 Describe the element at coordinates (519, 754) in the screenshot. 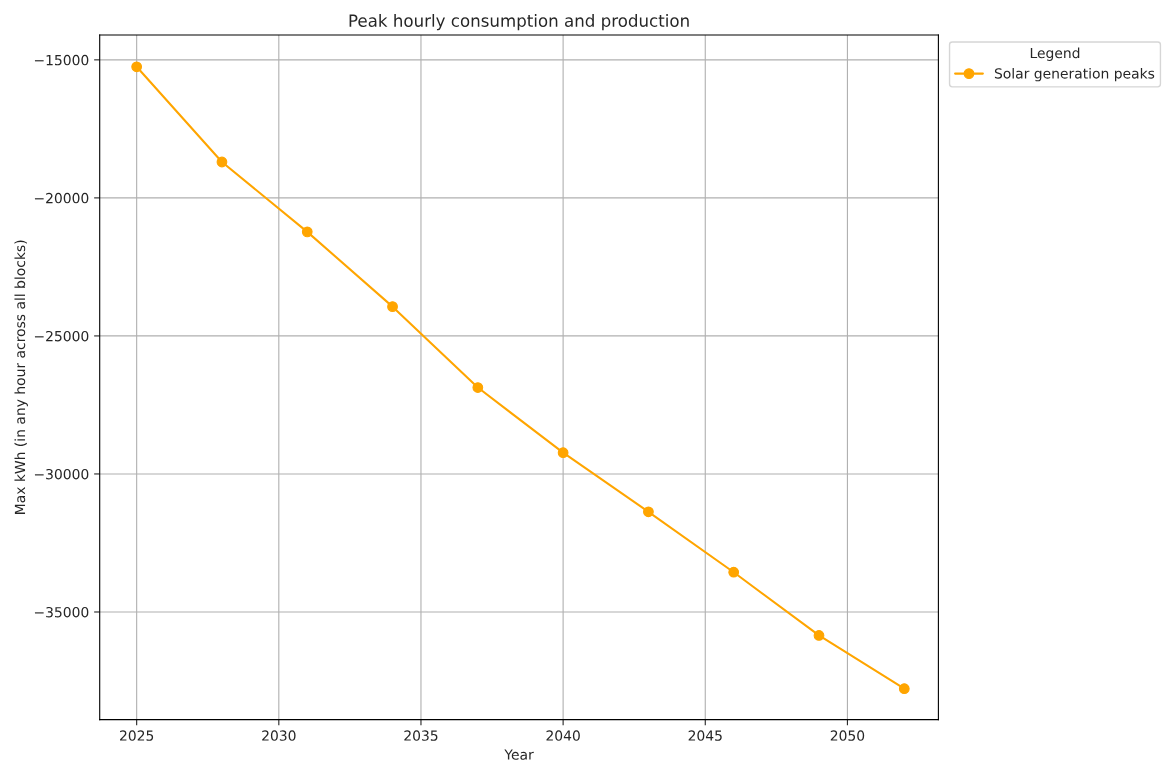

I see `x-axis-title: Year` at that location.